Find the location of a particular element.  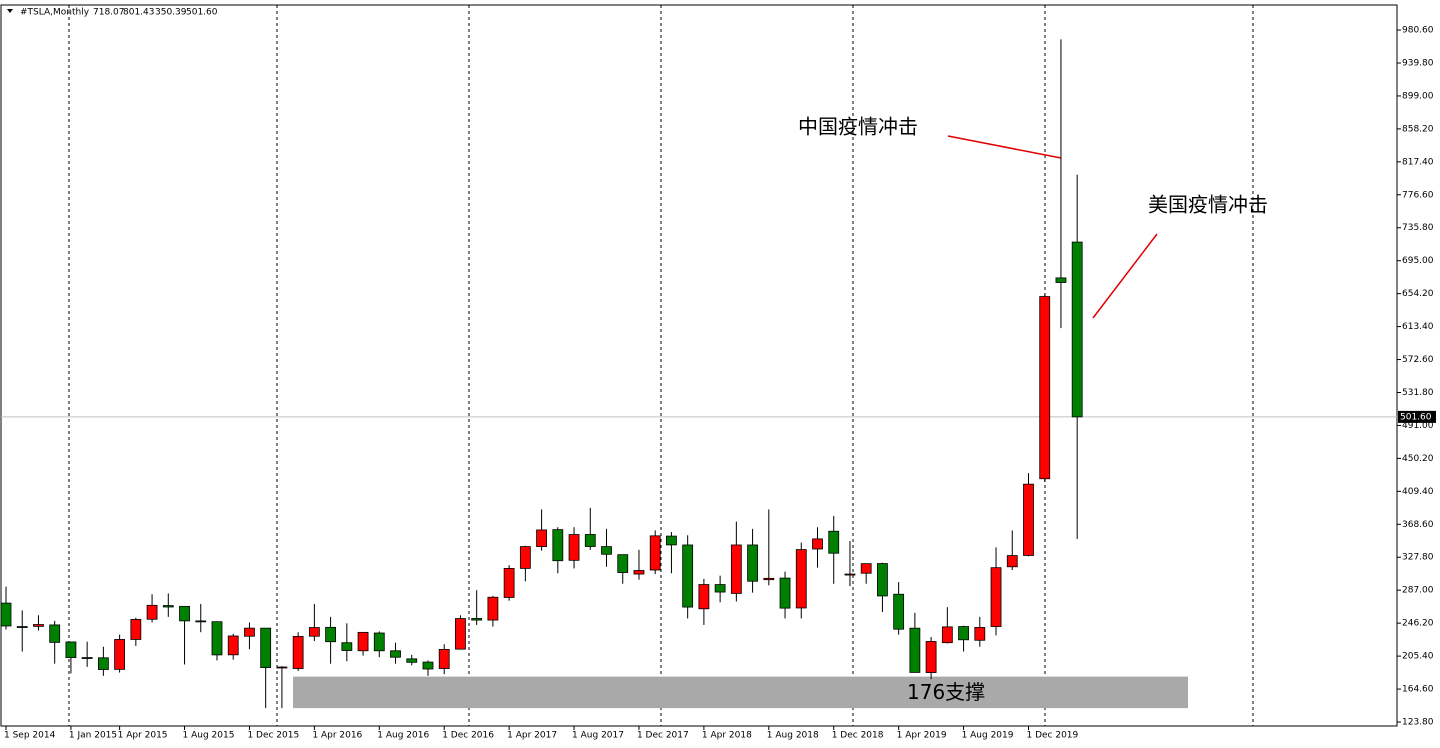

menu-arrow is located at coordinates (10, 11).